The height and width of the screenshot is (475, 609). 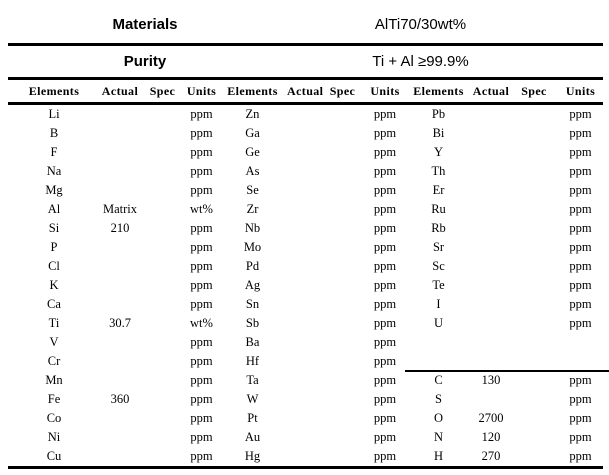 I want to click on table-row: Ni ppm Au ppm N 120 ppm, so click(x=305, y=437).